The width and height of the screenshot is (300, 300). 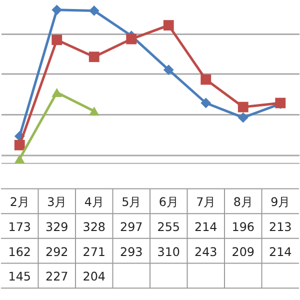 What do you see at coordinates (19, 227) in the screenshot?
I see `data-label: 173` at bounding box center [19, 227].